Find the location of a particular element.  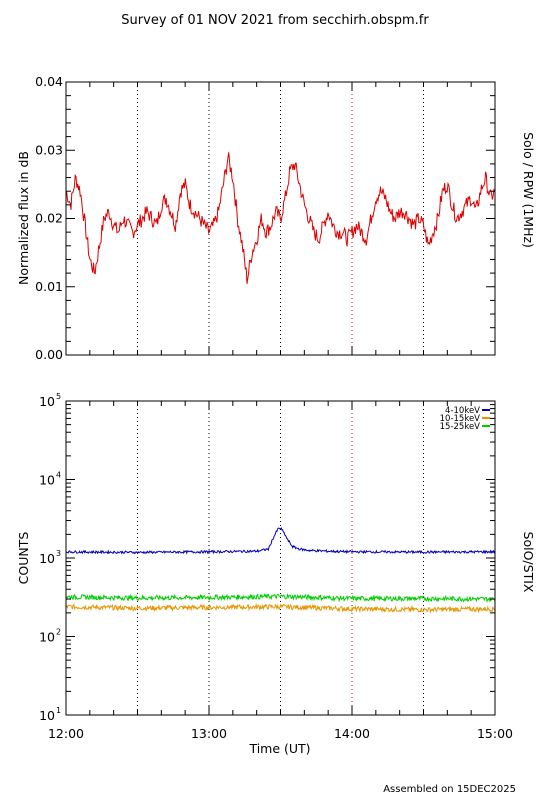

legend-label: 4-10keV is located at coordinates (462, 411).